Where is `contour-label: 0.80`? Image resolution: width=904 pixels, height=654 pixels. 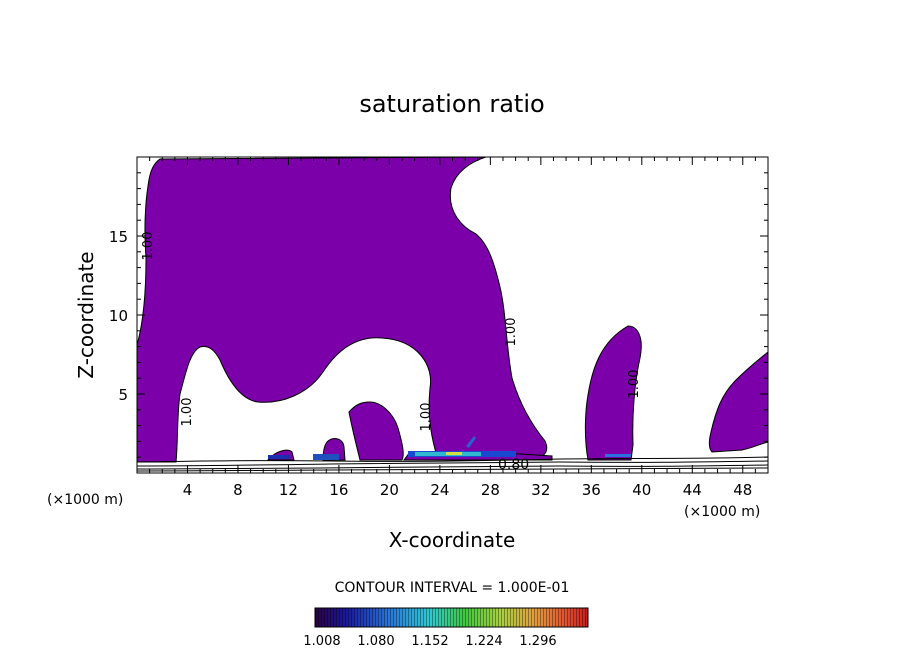 contour-label: 0.80 is located at coordinates (513, 465).